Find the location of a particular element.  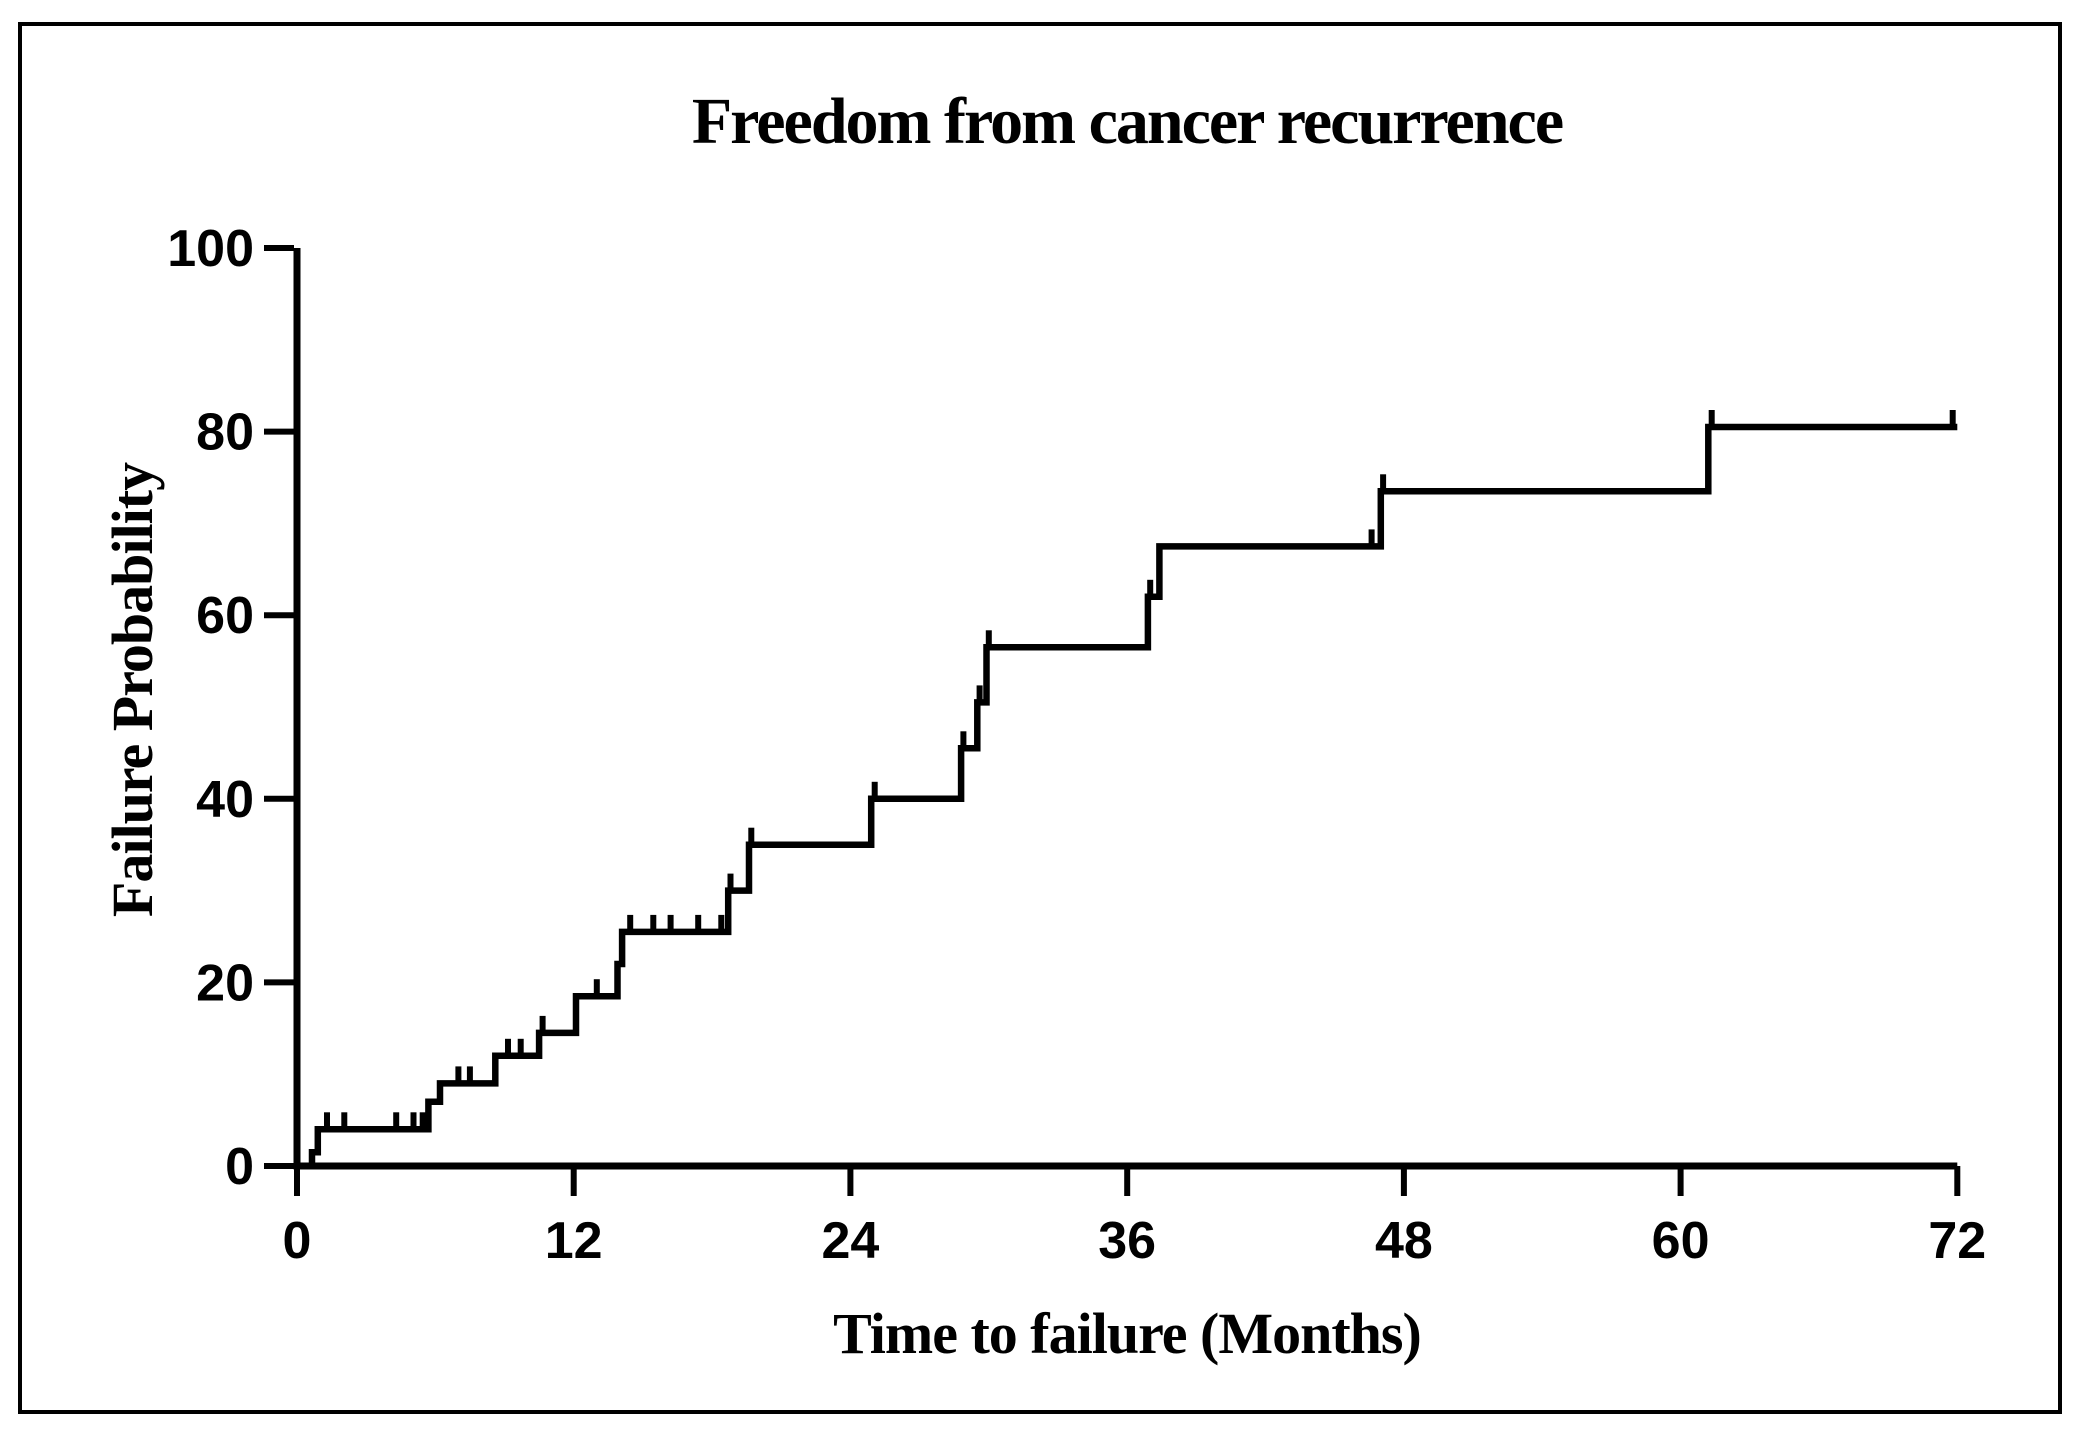

y-tick-label: 40 is located at coordinates (225, 800).